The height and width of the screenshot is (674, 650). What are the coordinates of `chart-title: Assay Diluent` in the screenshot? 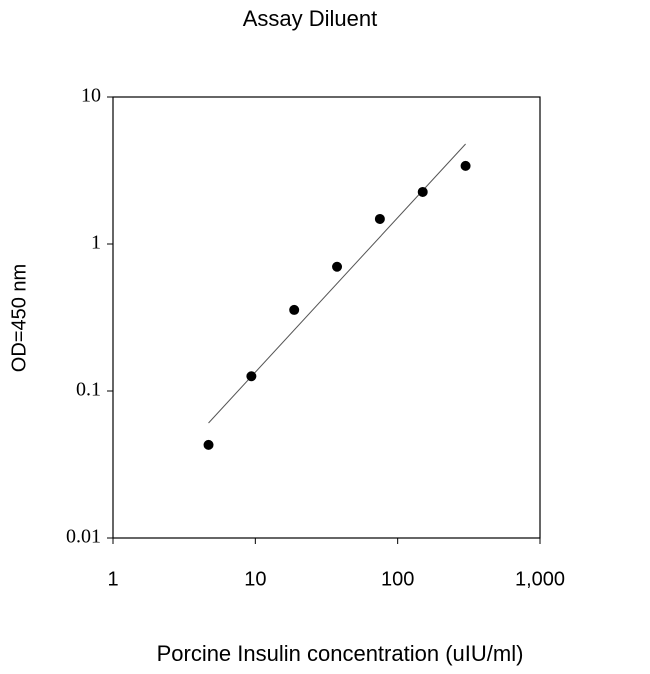 It's located at (310, 18).